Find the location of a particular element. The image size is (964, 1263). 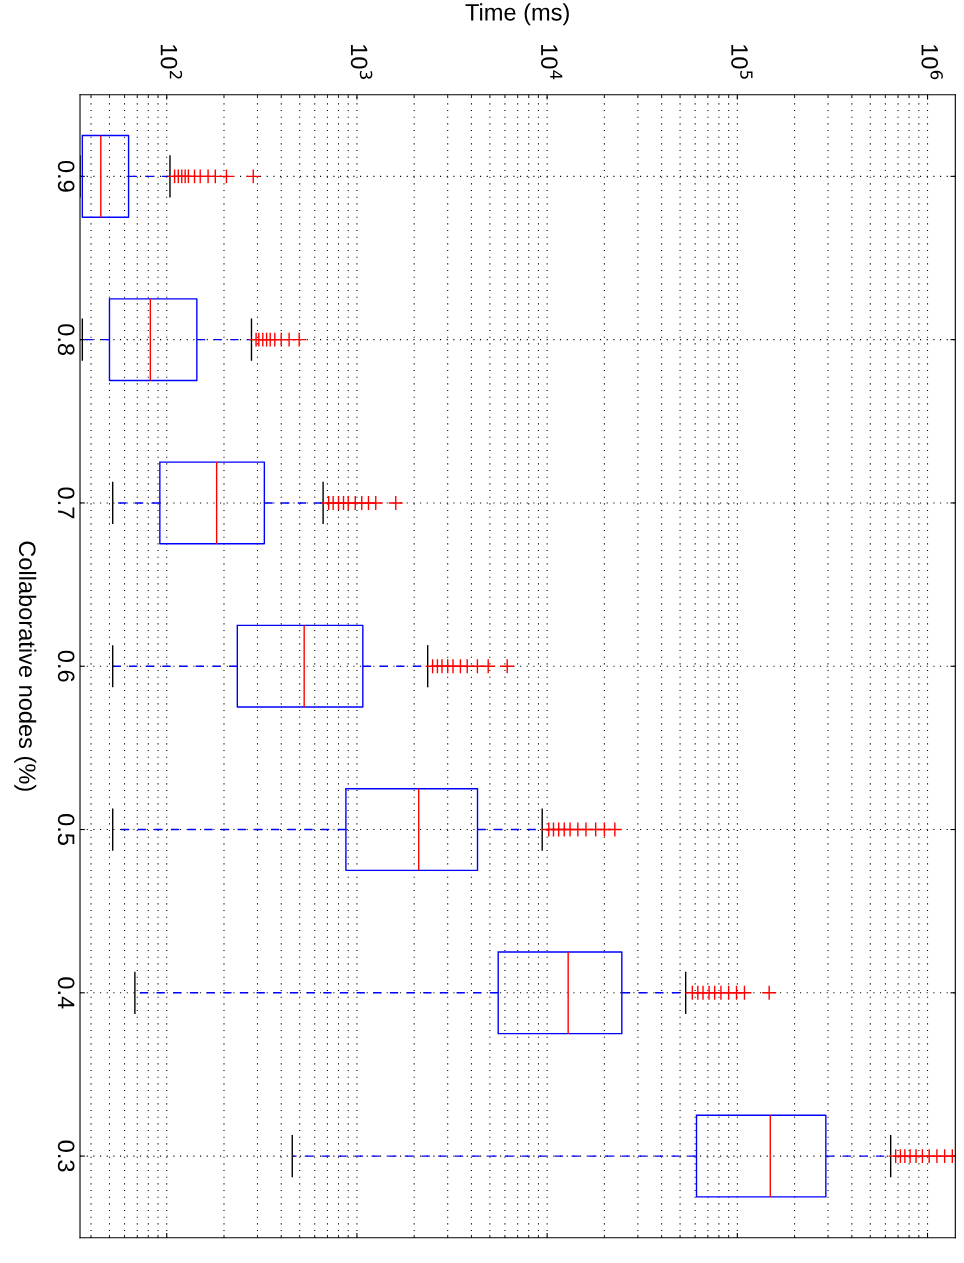

x-tick-label: 10$^{5}$ is located at coordinates (742, 62).